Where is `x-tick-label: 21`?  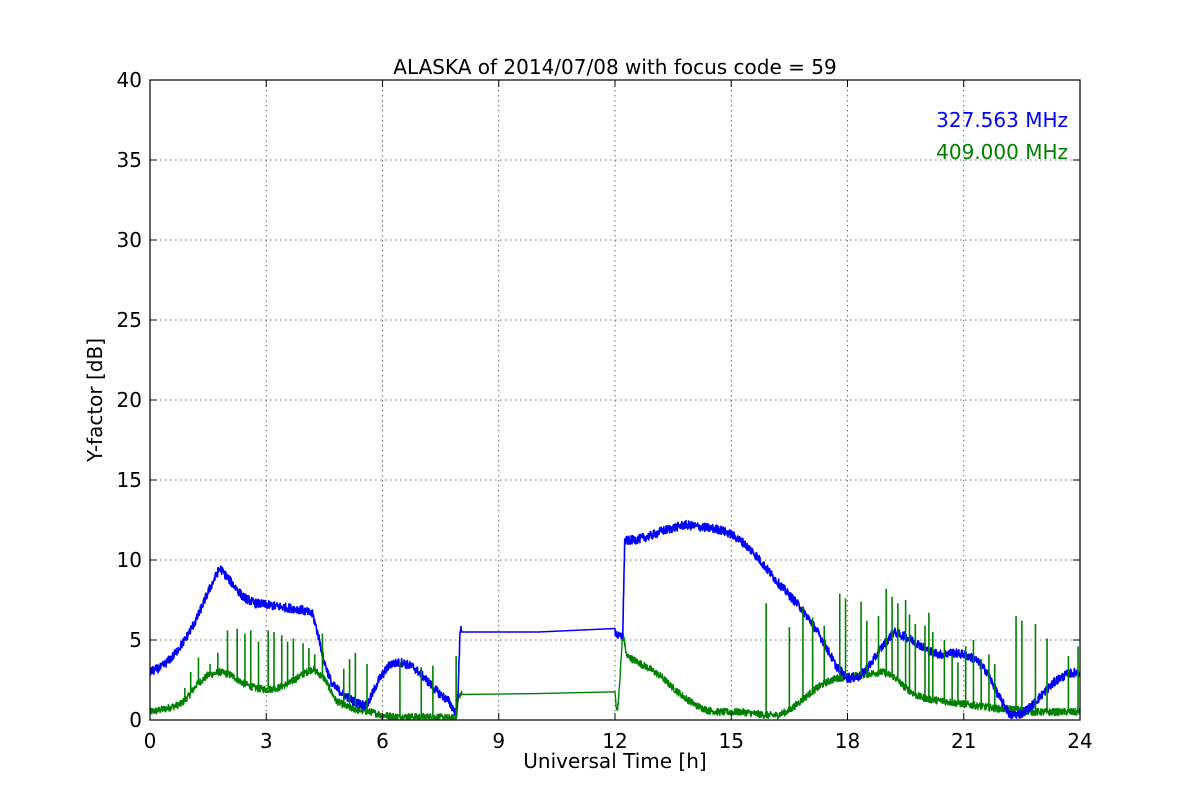 x-tick-label: 21 is located at coordinates (963, 741).